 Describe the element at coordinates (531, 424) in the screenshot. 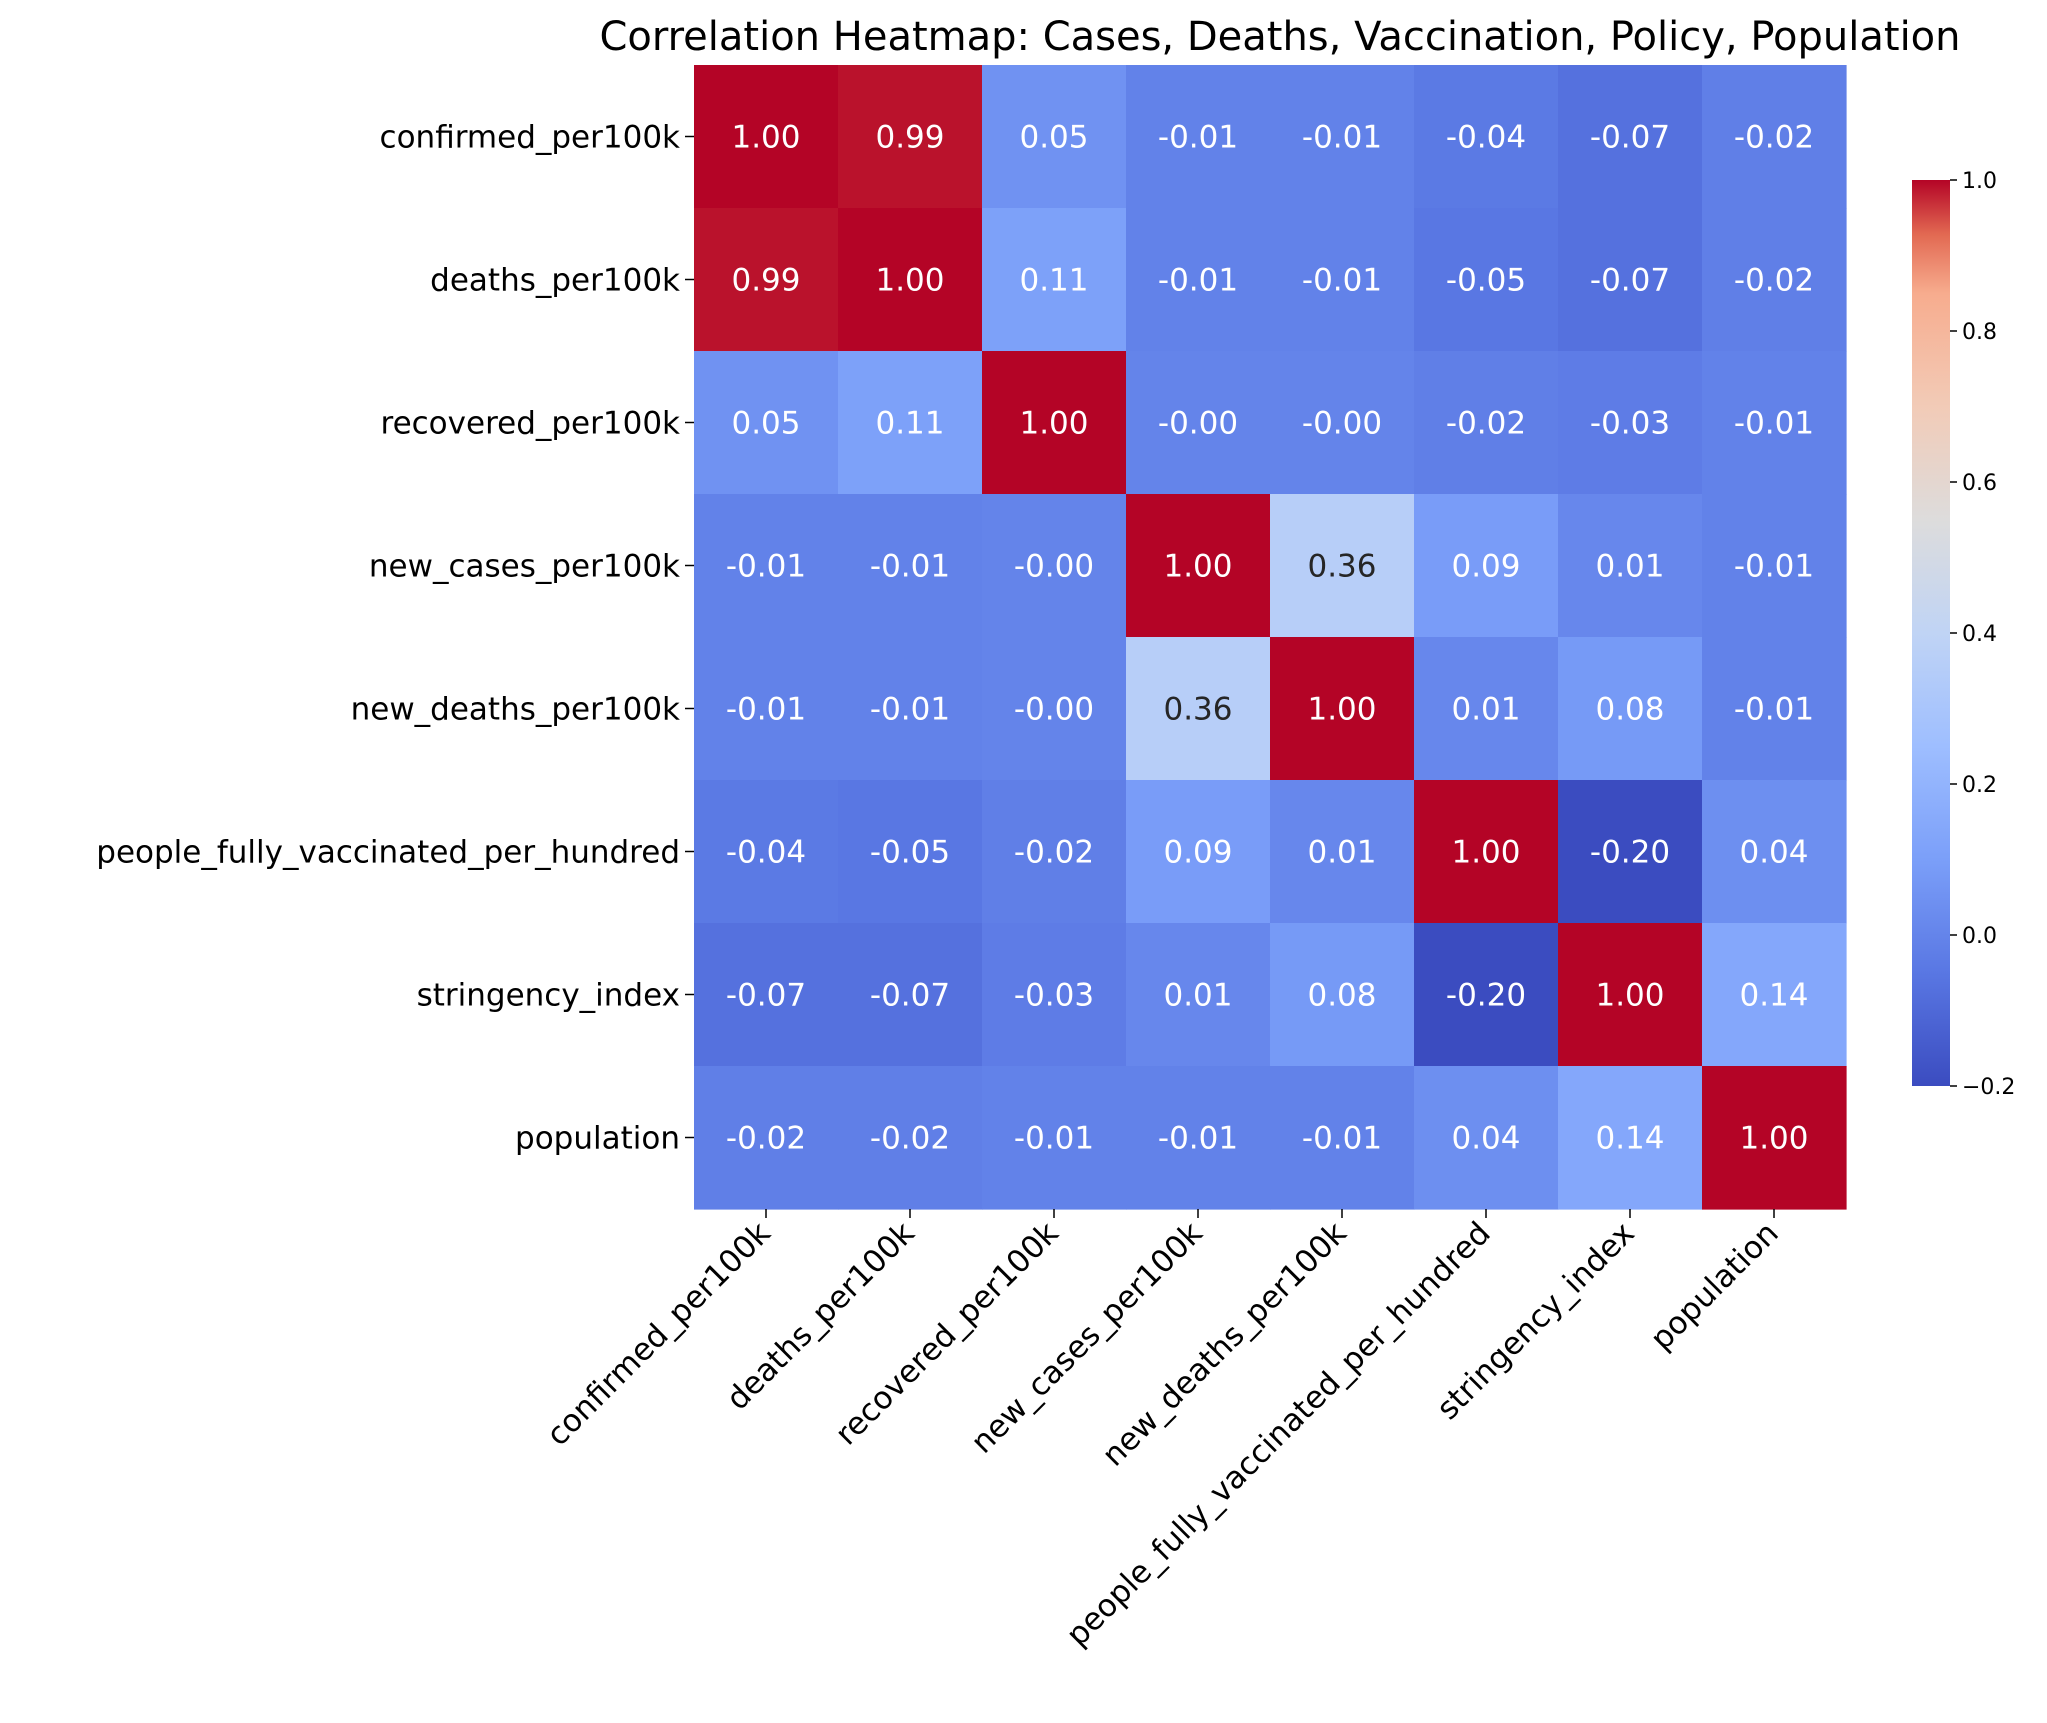

I see `y-tick-label: recovered_per100k` at that location.